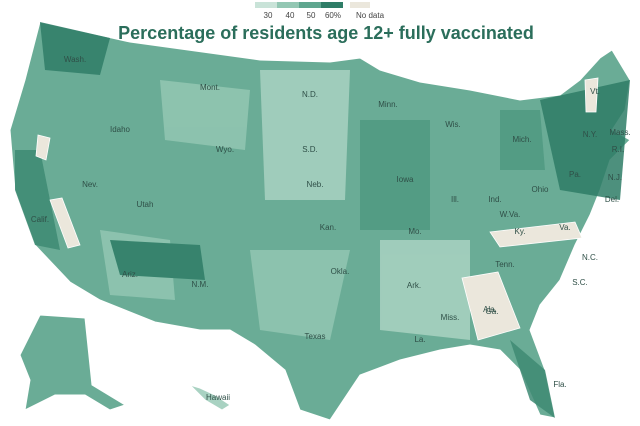  I want to click on state-label: Ala., so click(490, 309).